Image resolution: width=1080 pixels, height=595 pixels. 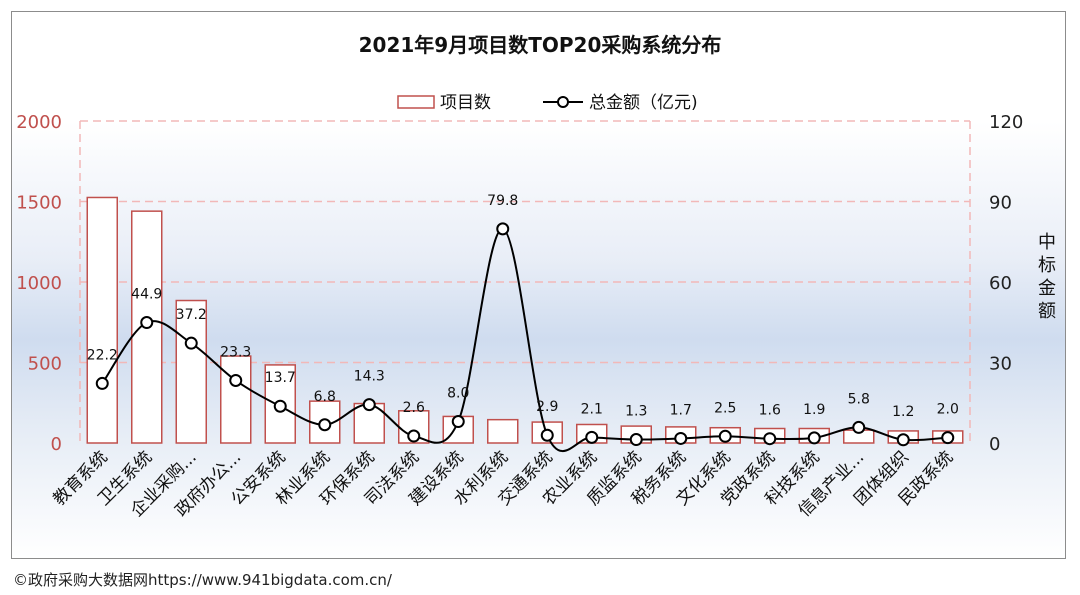 What do you see at coordinates (859, 399) in the screenshot?
I see `amount-data-label: 5.8` at bounding box center [859, 399].